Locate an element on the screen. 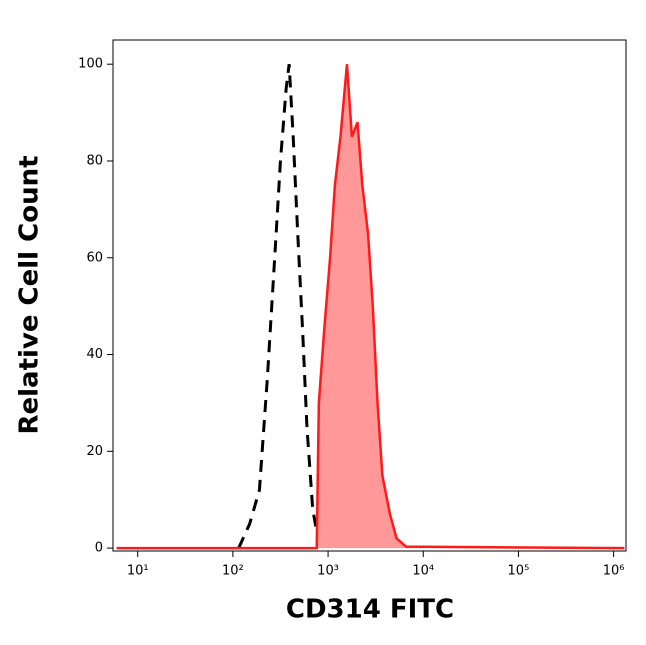 This screenshot has height=645, width=646. y-tick-label: 80 is located at coordinates (94, 160).